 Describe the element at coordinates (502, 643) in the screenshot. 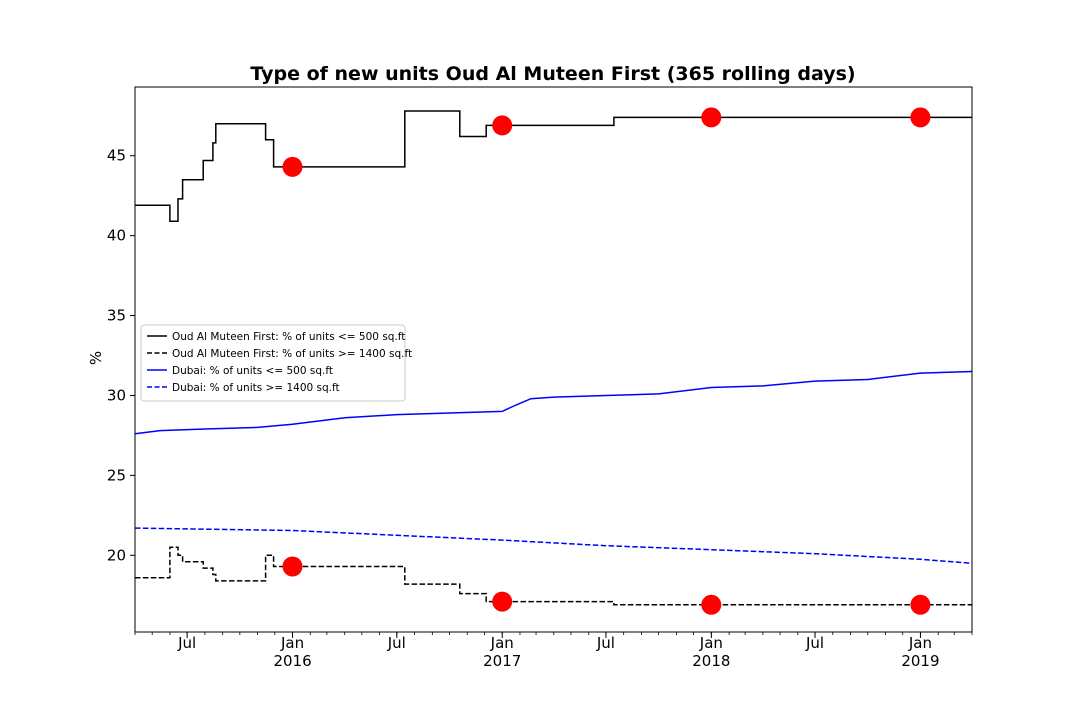

I see `x-tick-label-4: Jan` at that location.